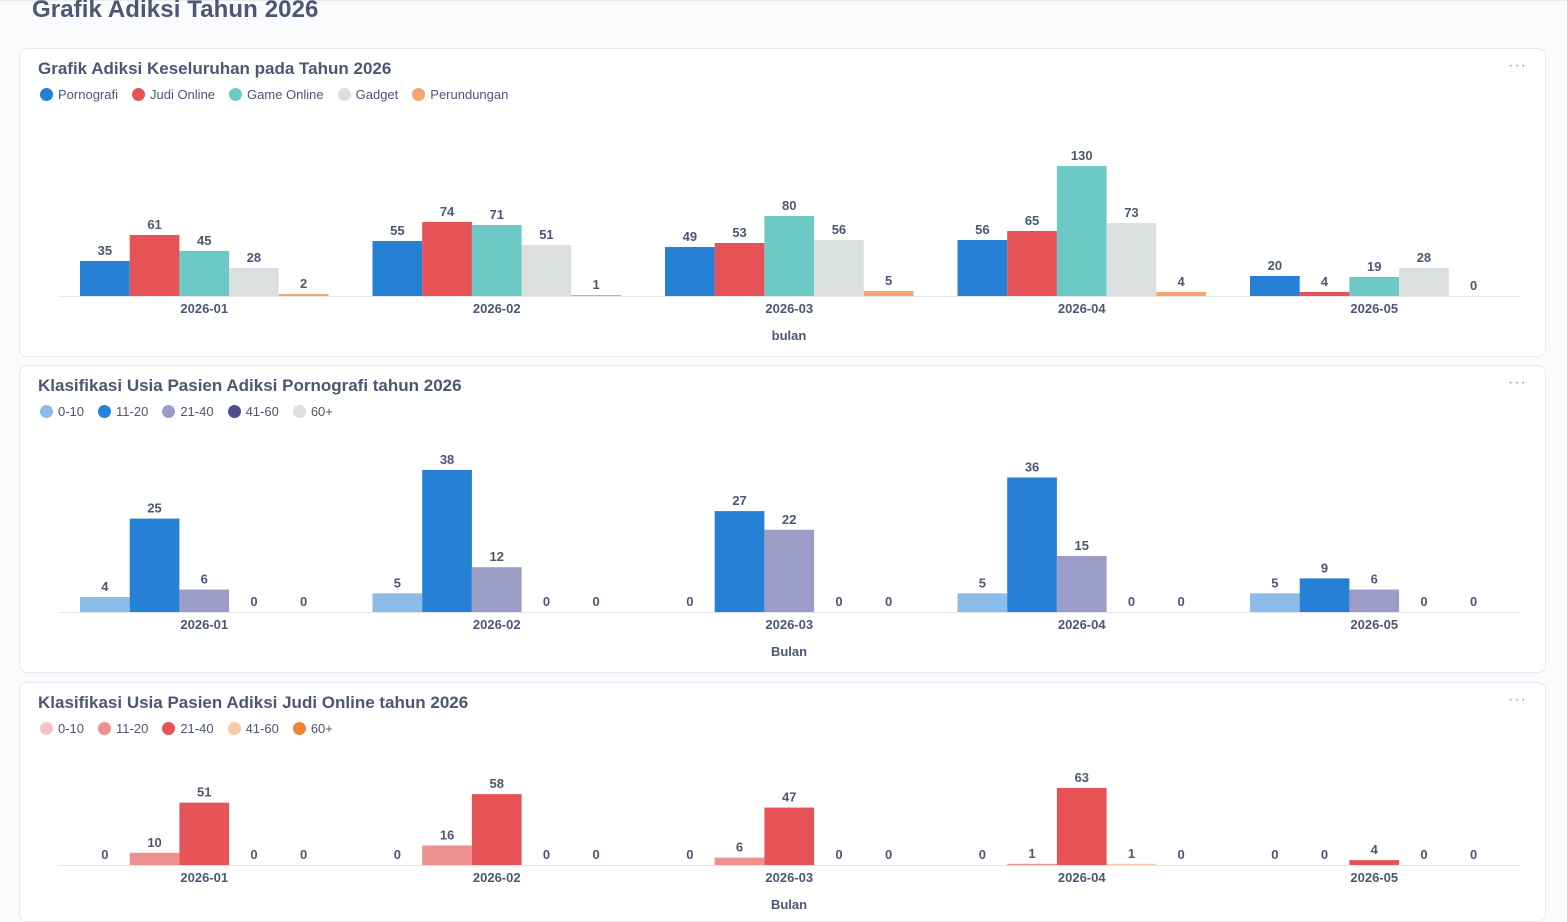 The image size is (1567, 922). What do you see at coordinates (154, 508) in the screenshot?
I see `data-label: 25` at bounding box center [154, 508].